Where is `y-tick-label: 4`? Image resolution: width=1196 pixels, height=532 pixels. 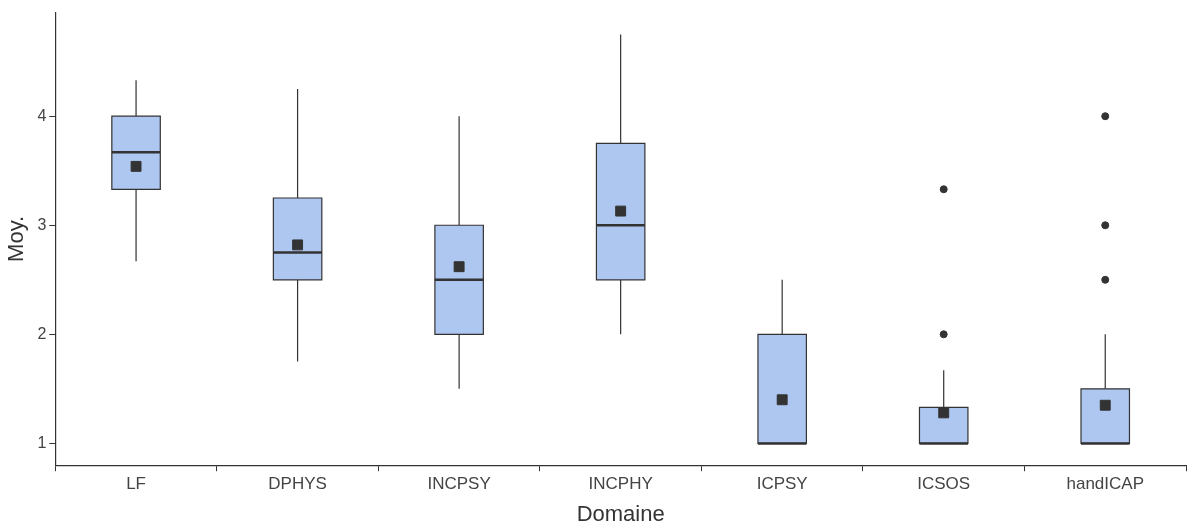 y-tick-label: 4 is located at coordinates (42, 115).